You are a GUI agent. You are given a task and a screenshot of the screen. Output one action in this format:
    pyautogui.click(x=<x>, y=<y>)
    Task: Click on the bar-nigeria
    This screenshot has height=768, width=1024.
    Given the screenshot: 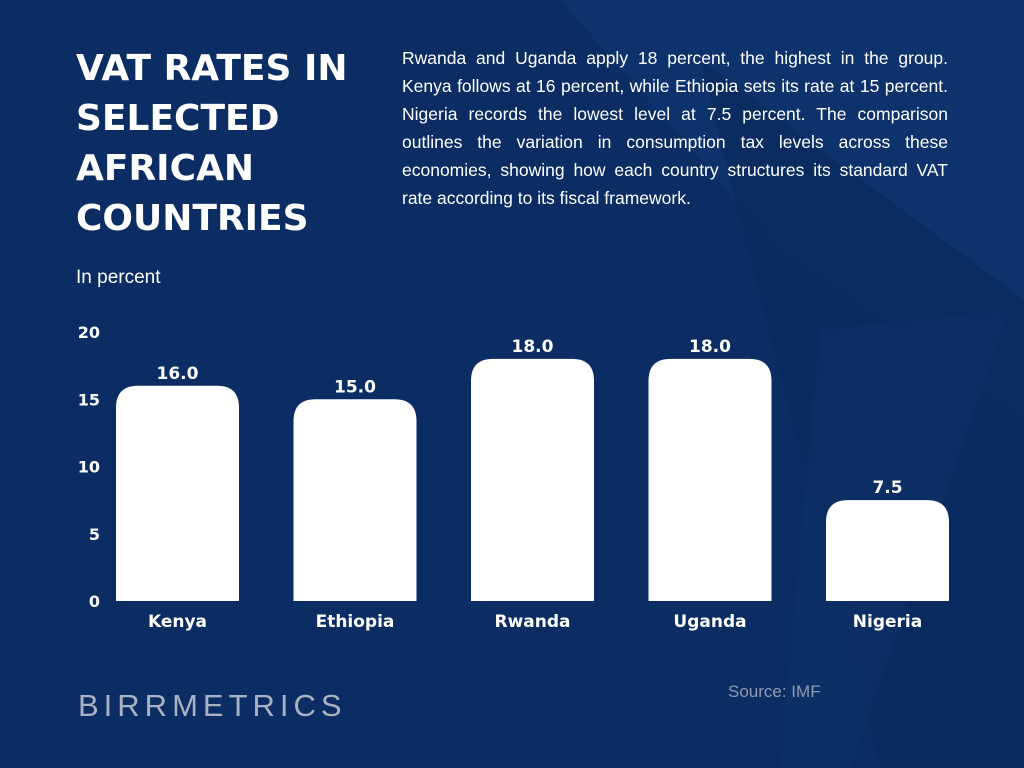 What is the action you would take?
    pyautogui.click(x=887, y=550)
    